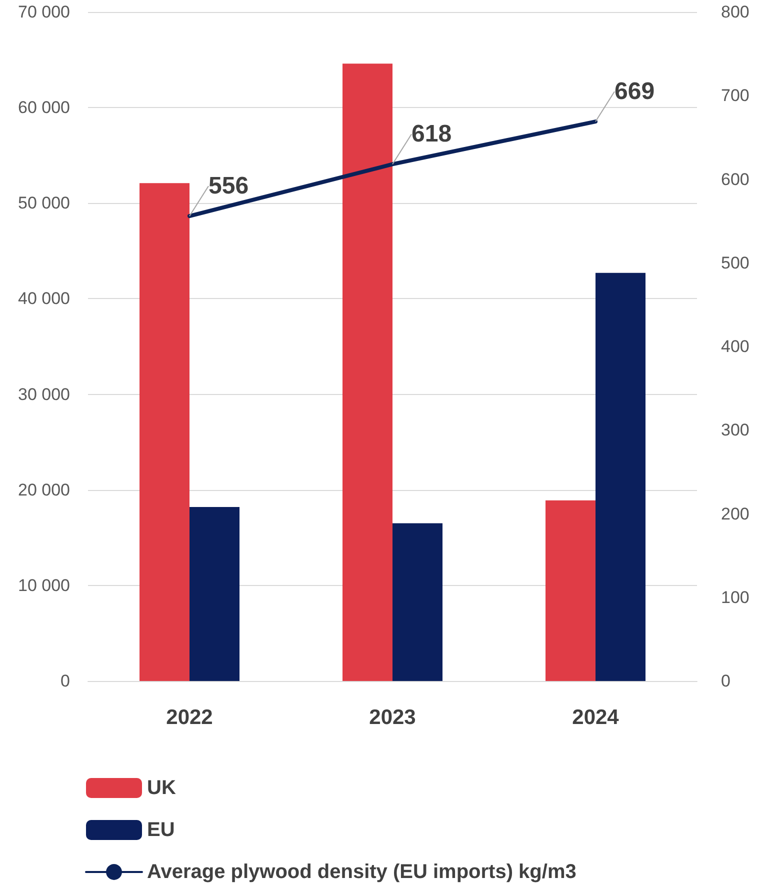  What do you see at coordinates (725, 681) in the screenshot?
I see `y2-tick-label: 0` at bounding box center [725, 681].